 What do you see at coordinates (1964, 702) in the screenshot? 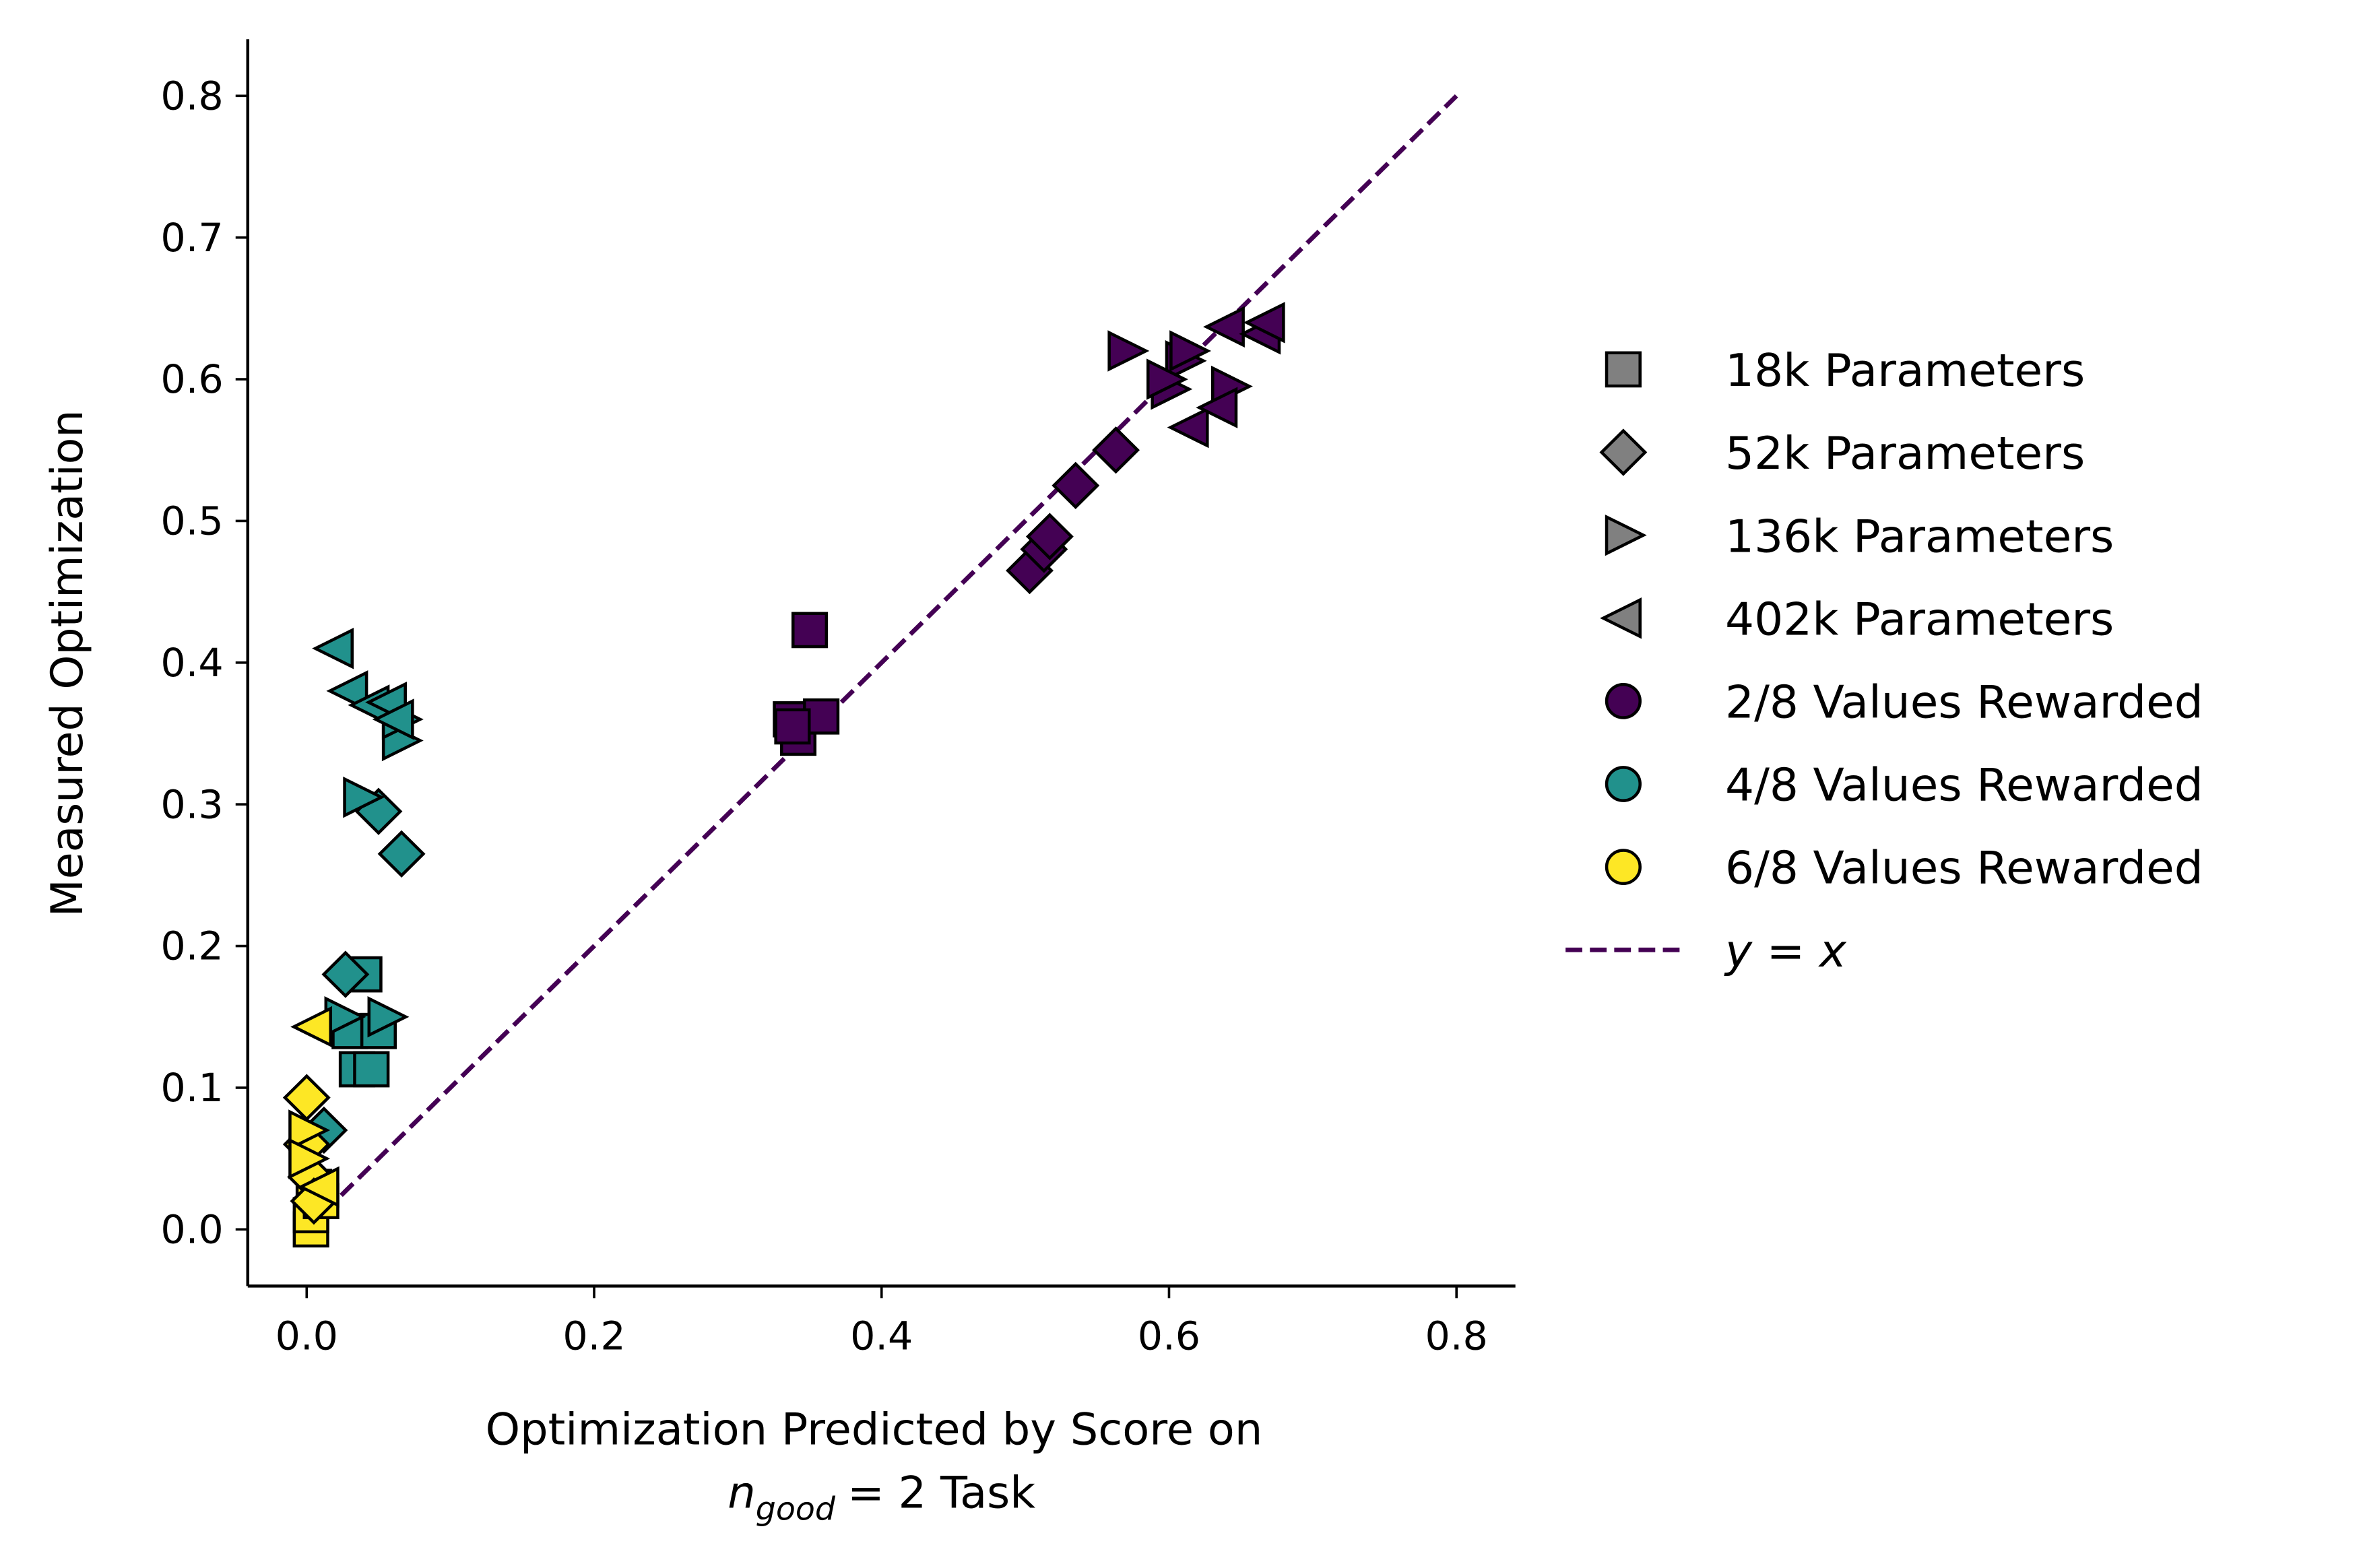
I see `legend-label: 2/8 Values Rewarded` at bounding box center [1964, 702].